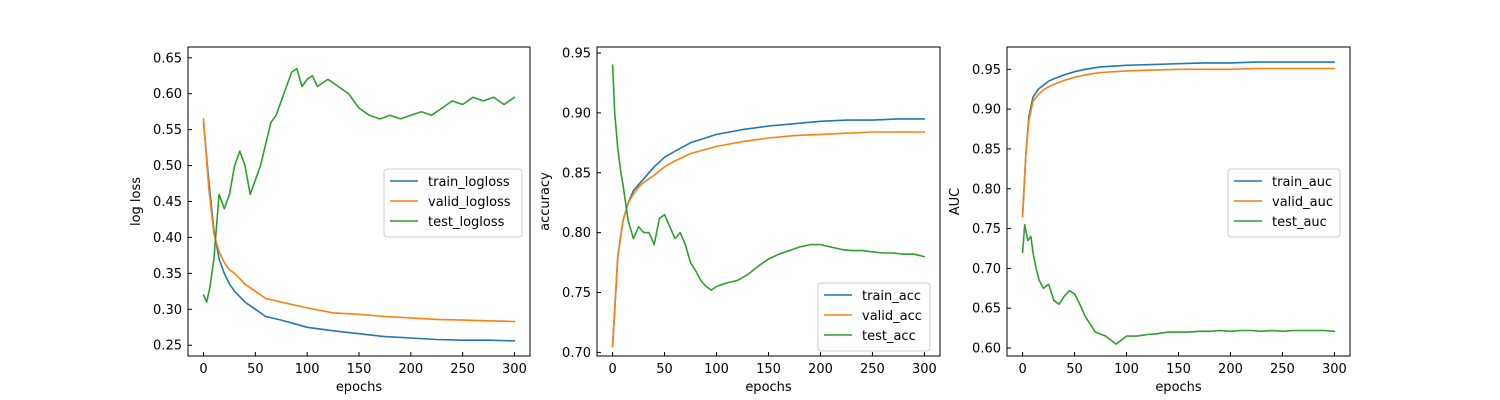 Image resolution: width=1500 pixels, height=400 pixels. What do you see at coordinates (462, 369) in the screenshot?
I see `logloss-xtick-label: 250` at bounding box center [462, 369].